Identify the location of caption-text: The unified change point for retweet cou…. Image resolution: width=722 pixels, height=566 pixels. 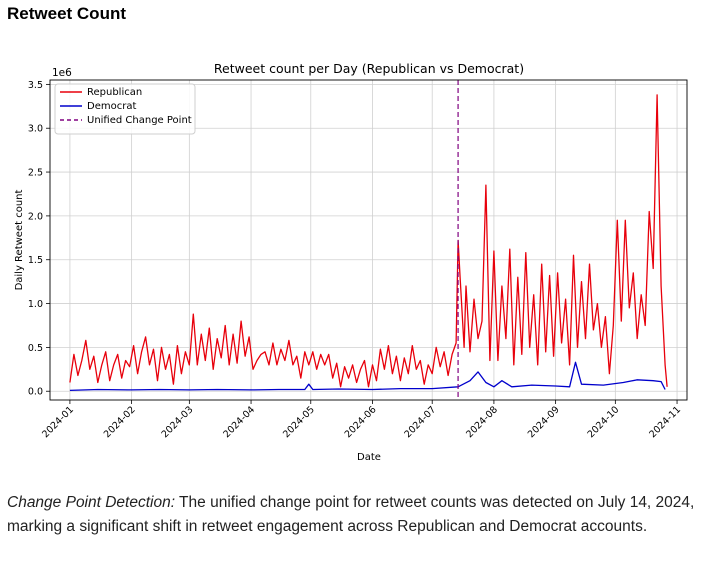
(351, 514).